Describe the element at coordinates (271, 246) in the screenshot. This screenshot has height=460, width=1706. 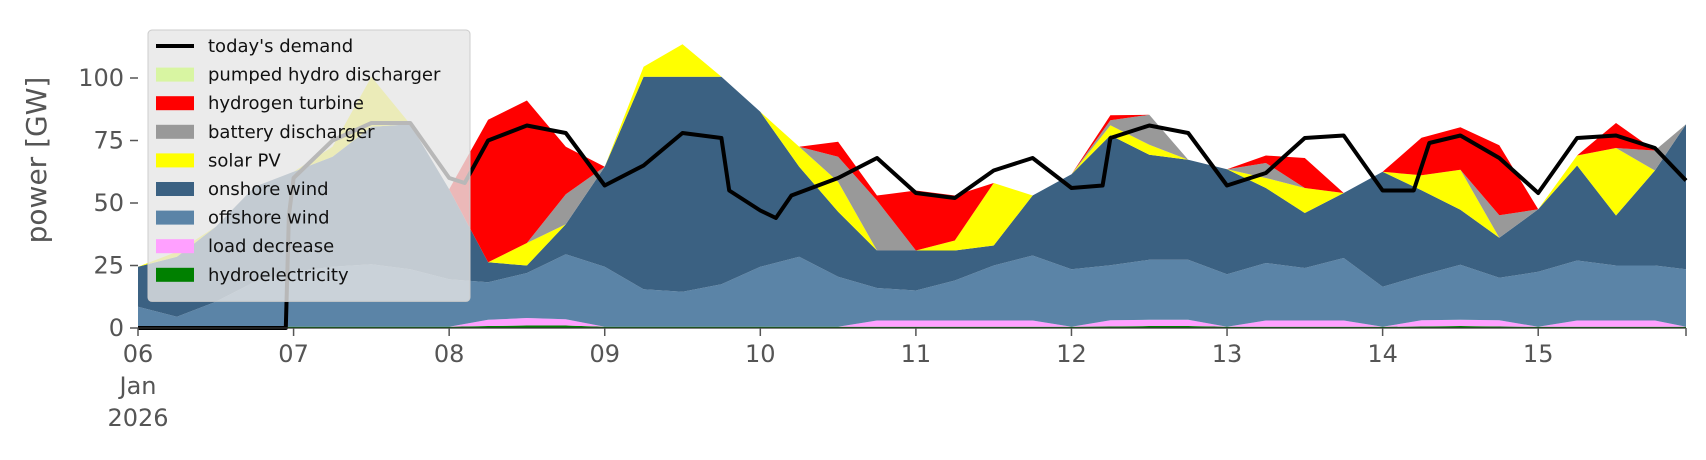
I see `legend-label-load-decrease: load decrease` at that location.